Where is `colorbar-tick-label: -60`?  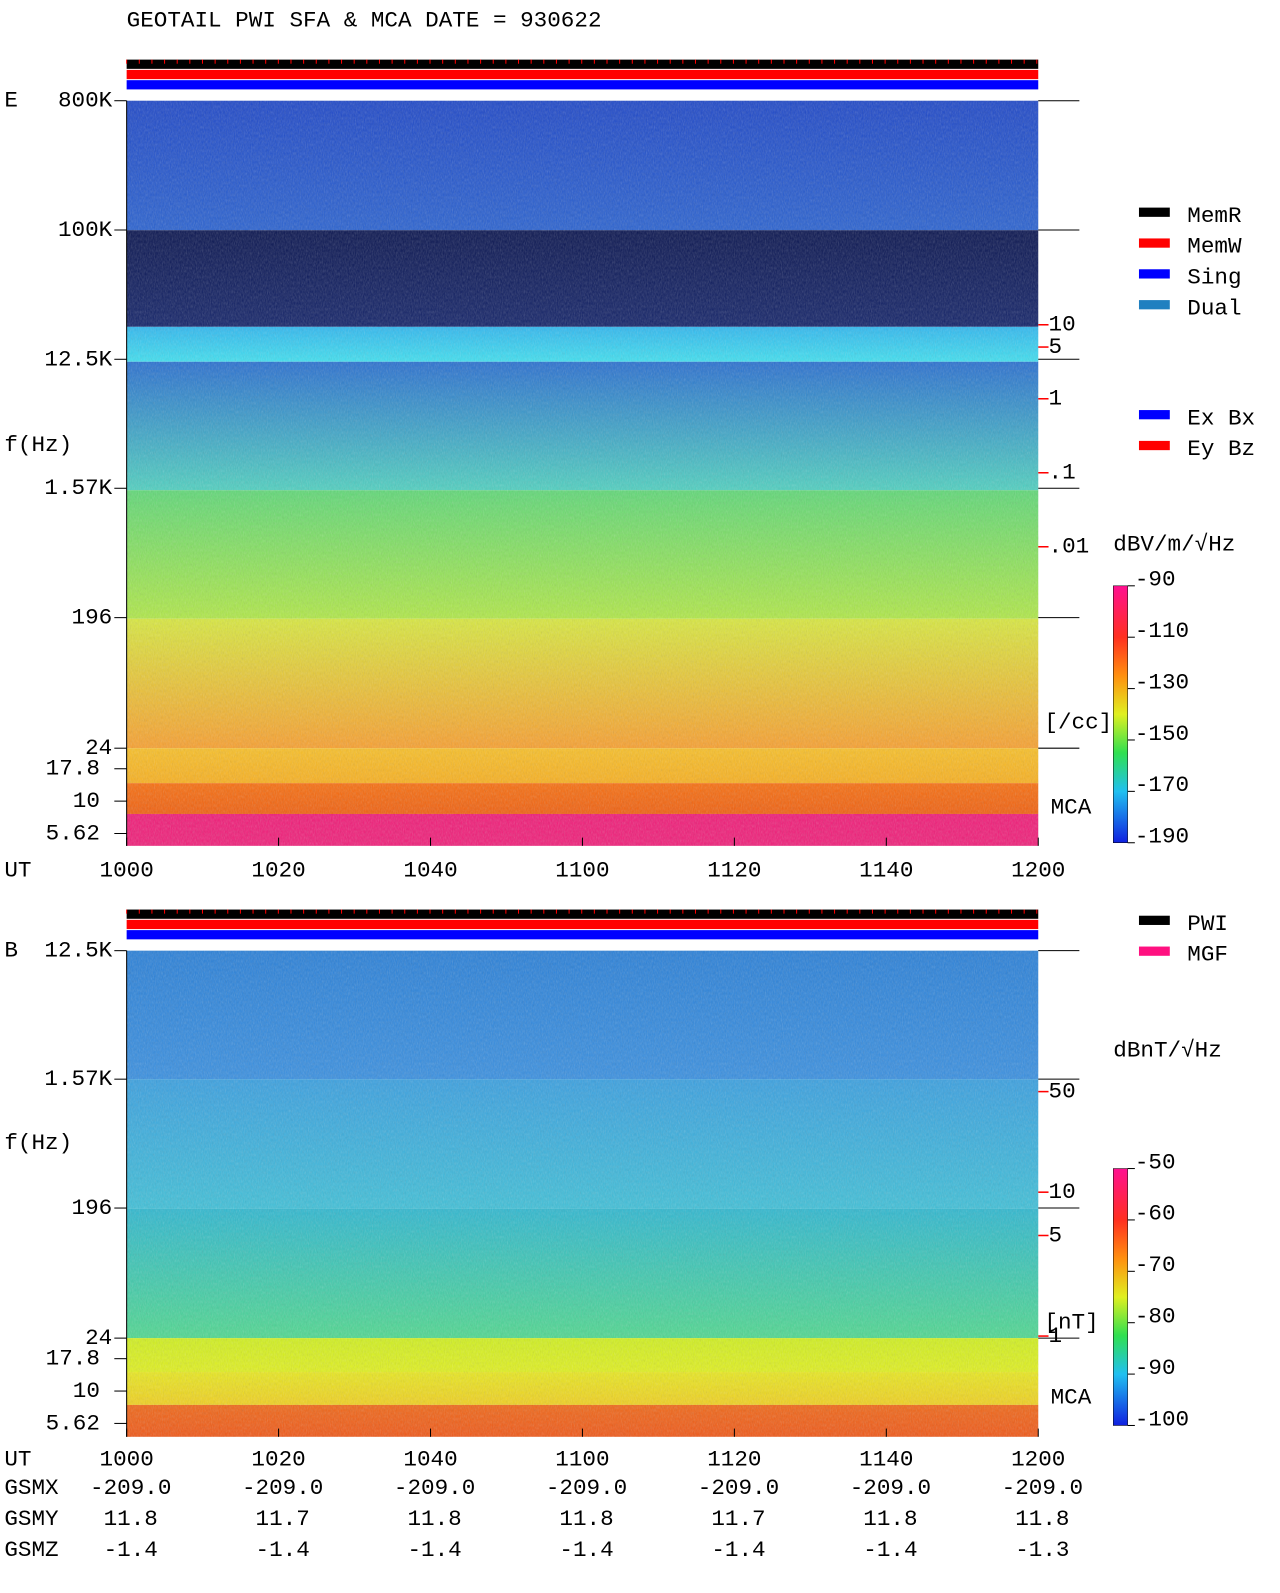
colorbar-tick-label: -60 is located at coordinates (1155, 1214).